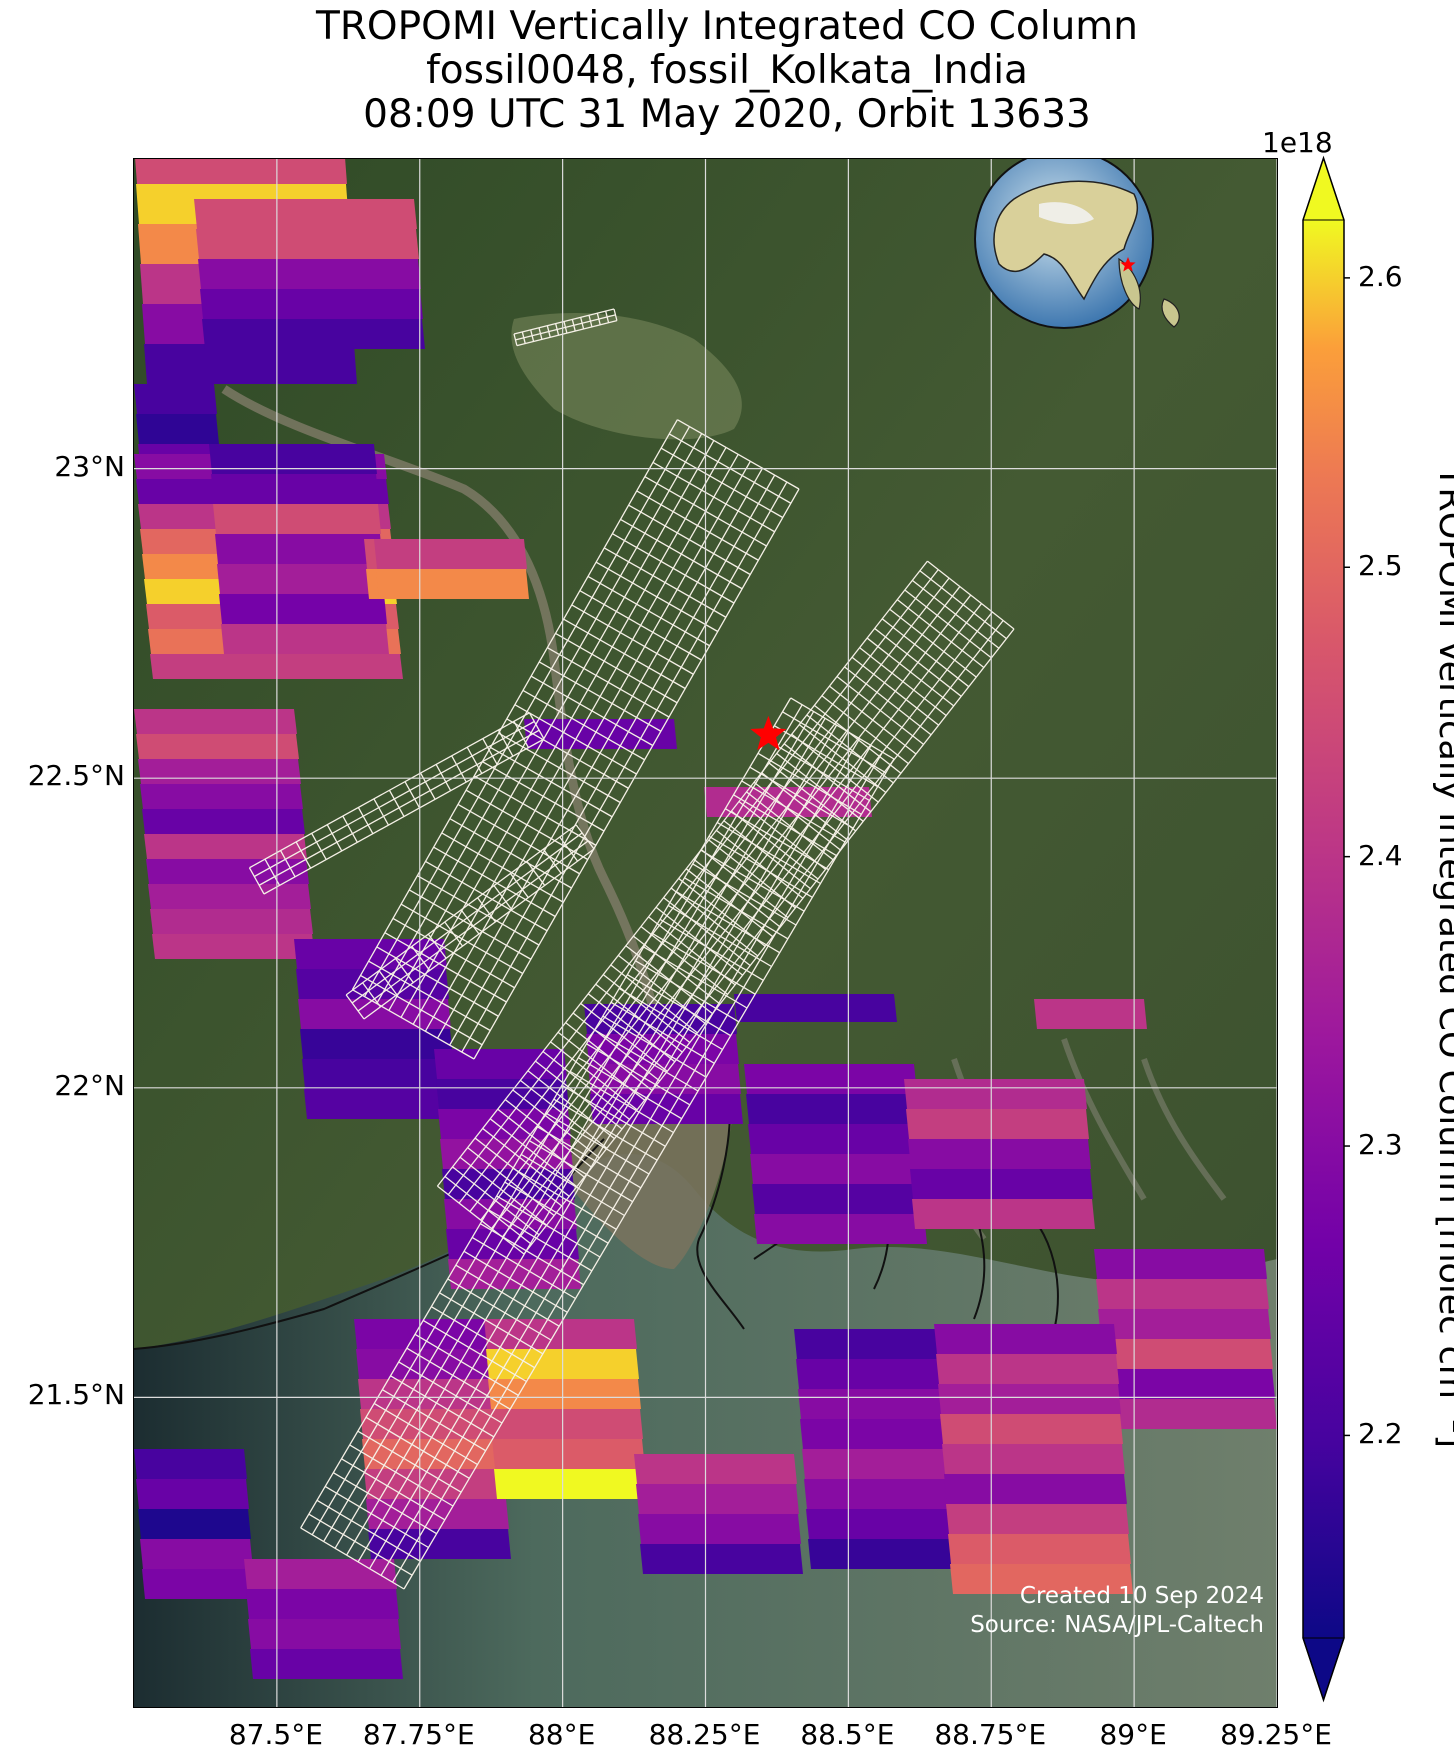 The image size is (1454, 1751). Describe the element at coordinates (727, 26) in the screenshot. I see `map-title-line-1: TROPOMI Vertically Integrated CO Column` at that location.